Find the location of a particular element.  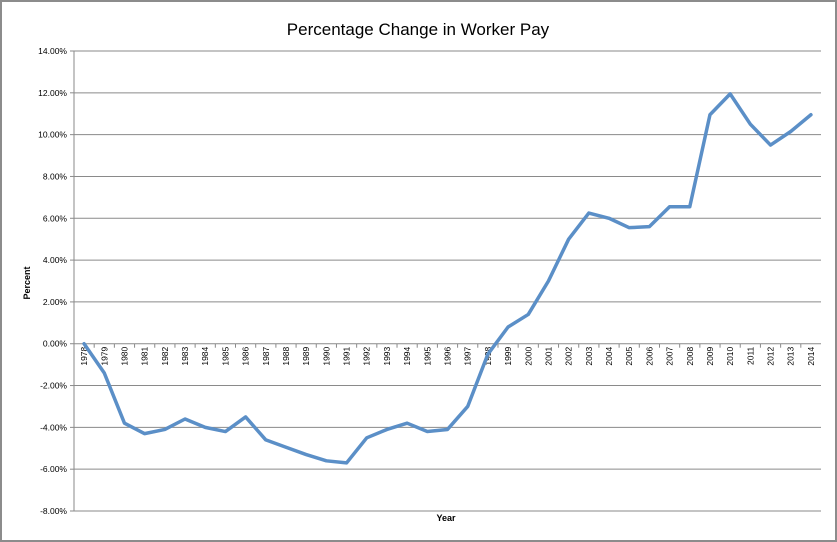

x-axis-title: Year is located at coordinates (446, 518).